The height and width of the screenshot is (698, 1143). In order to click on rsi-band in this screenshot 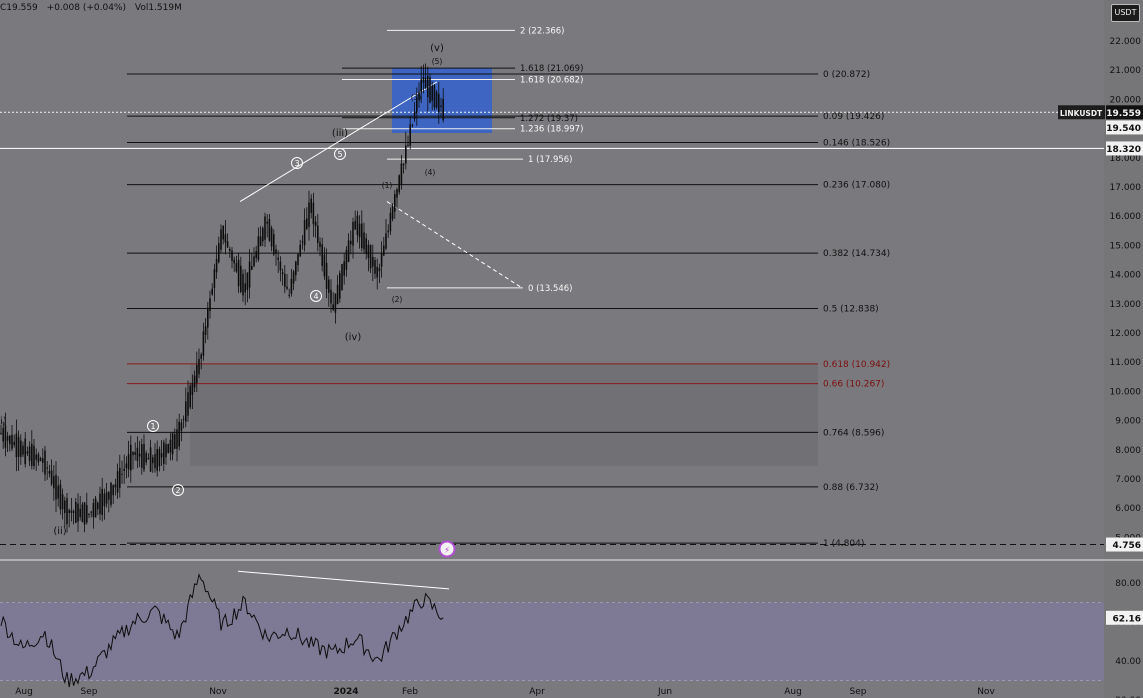, I will do `click(552, 641)`.